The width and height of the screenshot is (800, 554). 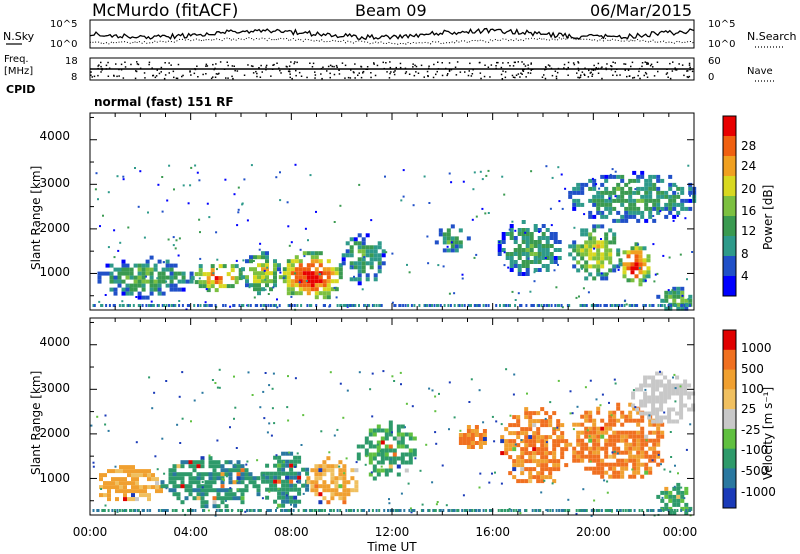 I want to click on power-ytick-4000: 4000, so click(x=54, y=136).